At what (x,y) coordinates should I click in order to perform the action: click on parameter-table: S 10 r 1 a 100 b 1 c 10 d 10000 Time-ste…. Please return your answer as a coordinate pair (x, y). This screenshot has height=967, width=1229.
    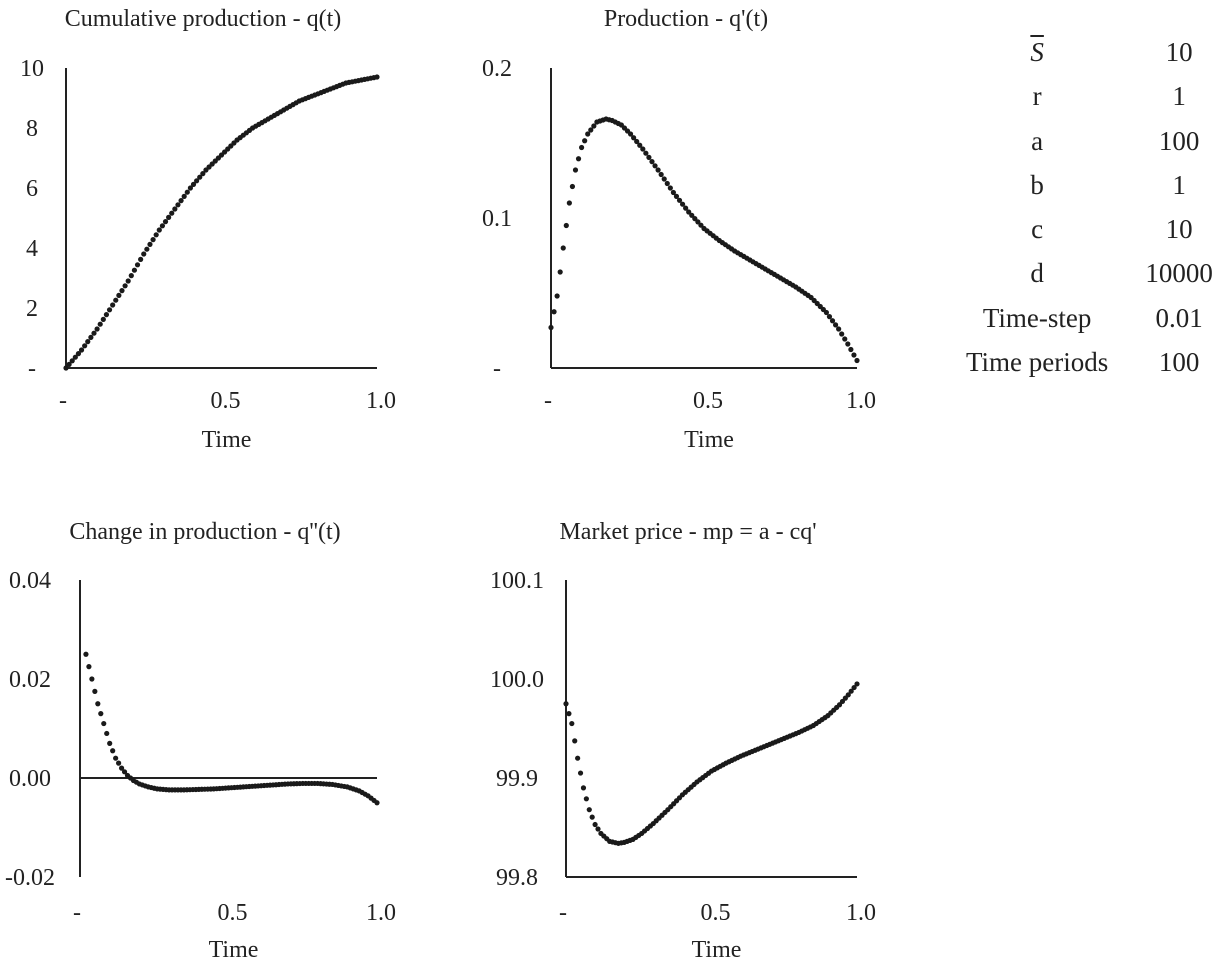
    Looking at the image, I should click on (1087, 207).